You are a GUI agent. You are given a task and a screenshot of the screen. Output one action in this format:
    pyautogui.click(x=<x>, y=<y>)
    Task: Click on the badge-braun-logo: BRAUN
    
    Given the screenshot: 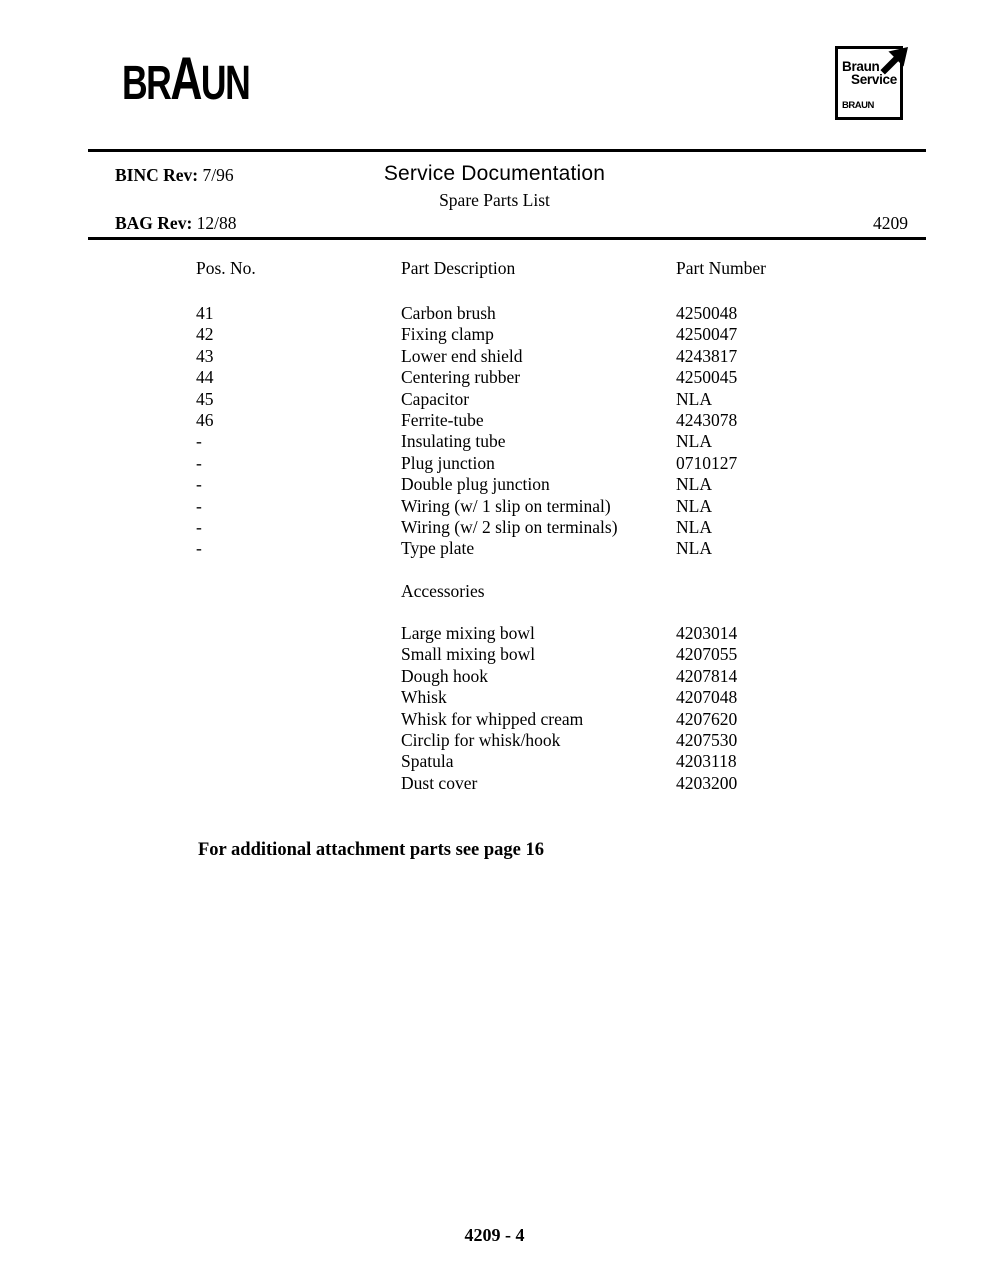 What is the action you would take?
    pyautogui.click(x=858, y=105)
    